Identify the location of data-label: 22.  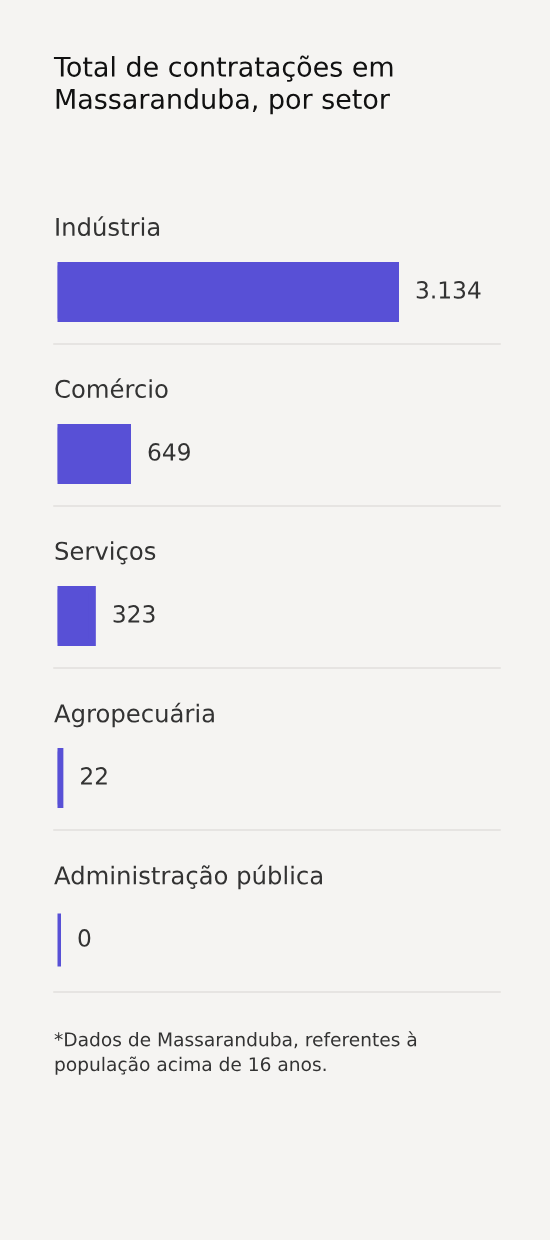
(94, 776).